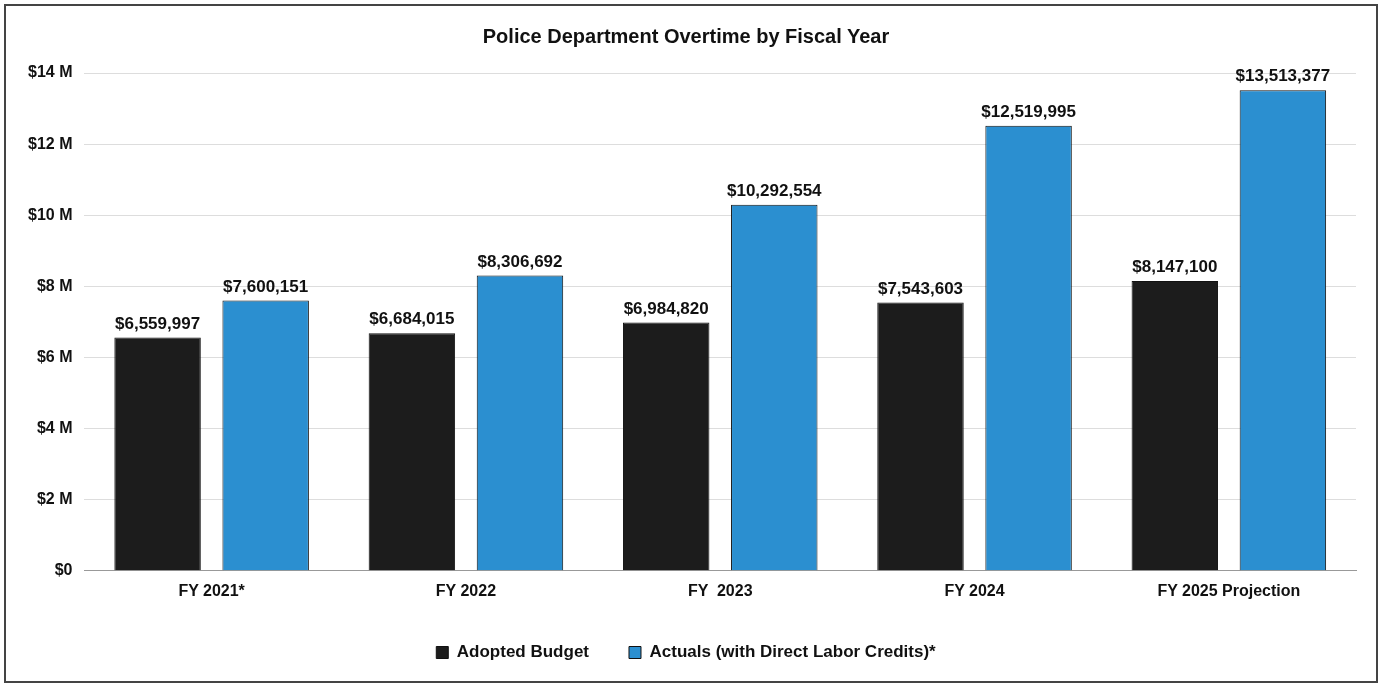 The height and width of the screenshot is (689, 1384). I want to click on data-label: $13,513,377, so click(1283, 76).